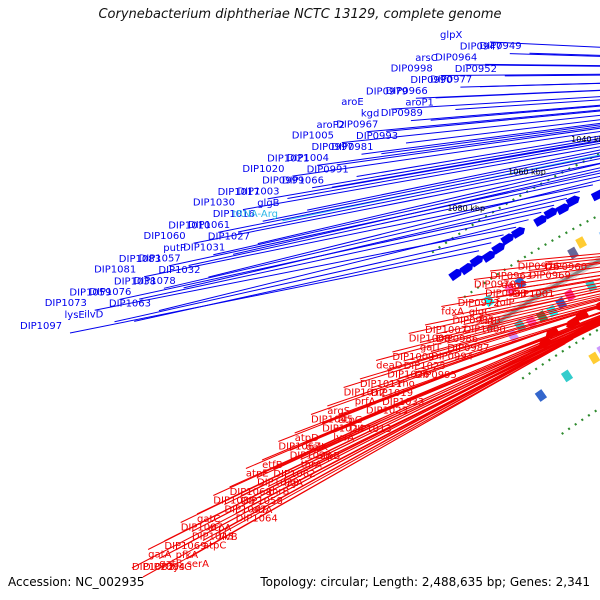  I want to click on gene-label: DIP0998, so click(412, 69).